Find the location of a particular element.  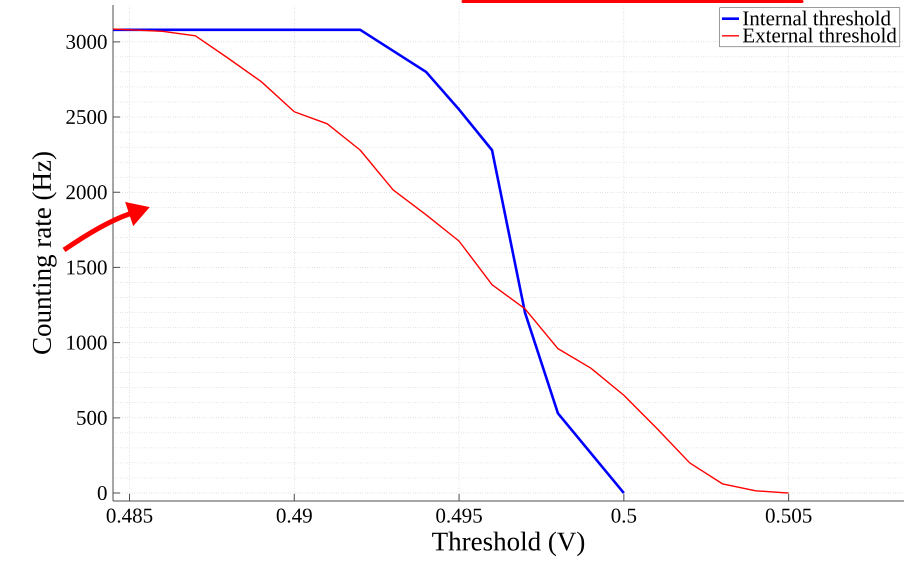

y-tick-label: 1000 is located at coordinates (87, 343).